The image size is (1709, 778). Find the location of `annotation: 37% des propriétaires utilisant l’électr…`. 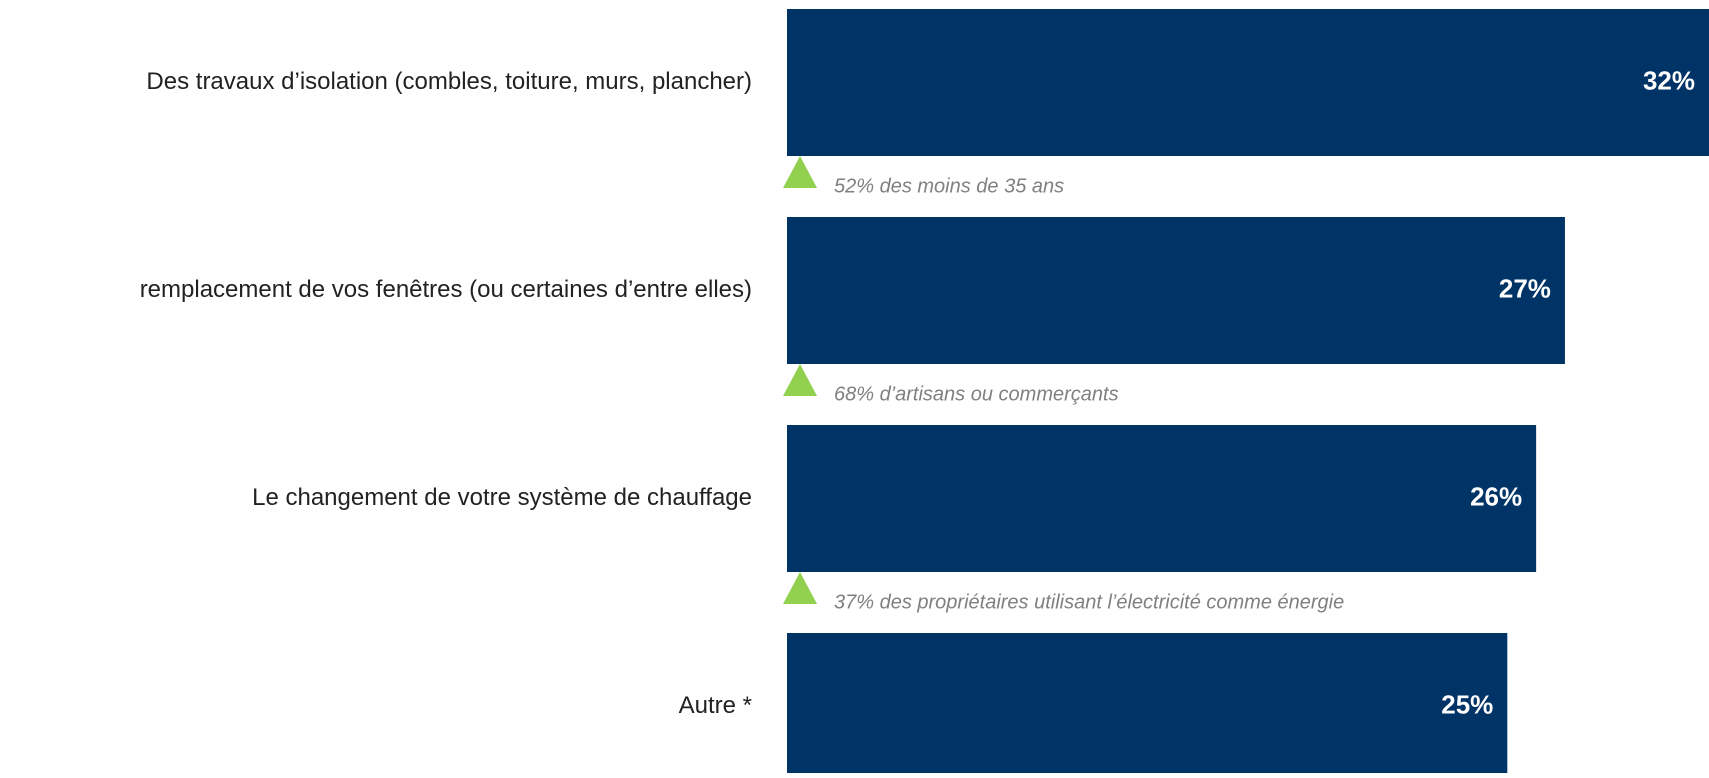

annotation: 37% des propriétaires utilisant l’électr… is located at coordinates (1089, 602).